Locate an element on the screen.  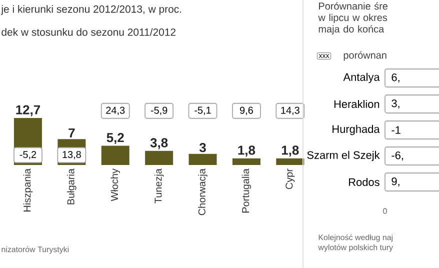
annotation: 14,3 is located at coordinates (290, 110).